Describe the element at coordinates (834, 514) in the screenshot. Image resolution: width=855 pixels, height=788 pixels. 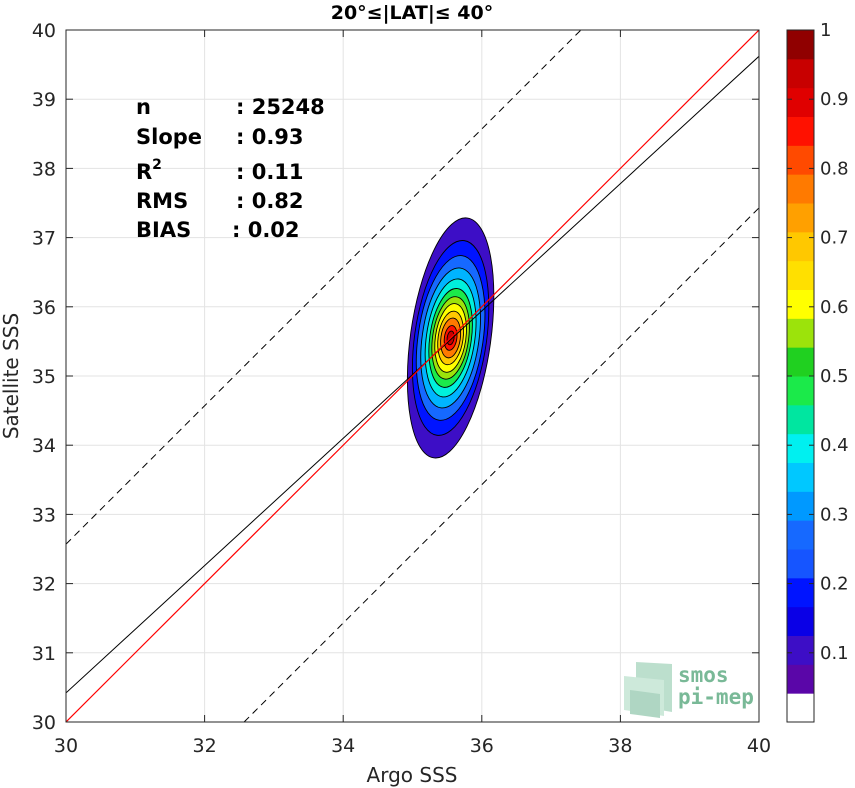
I see `colorbar-tick-label: 0.3` at that location.